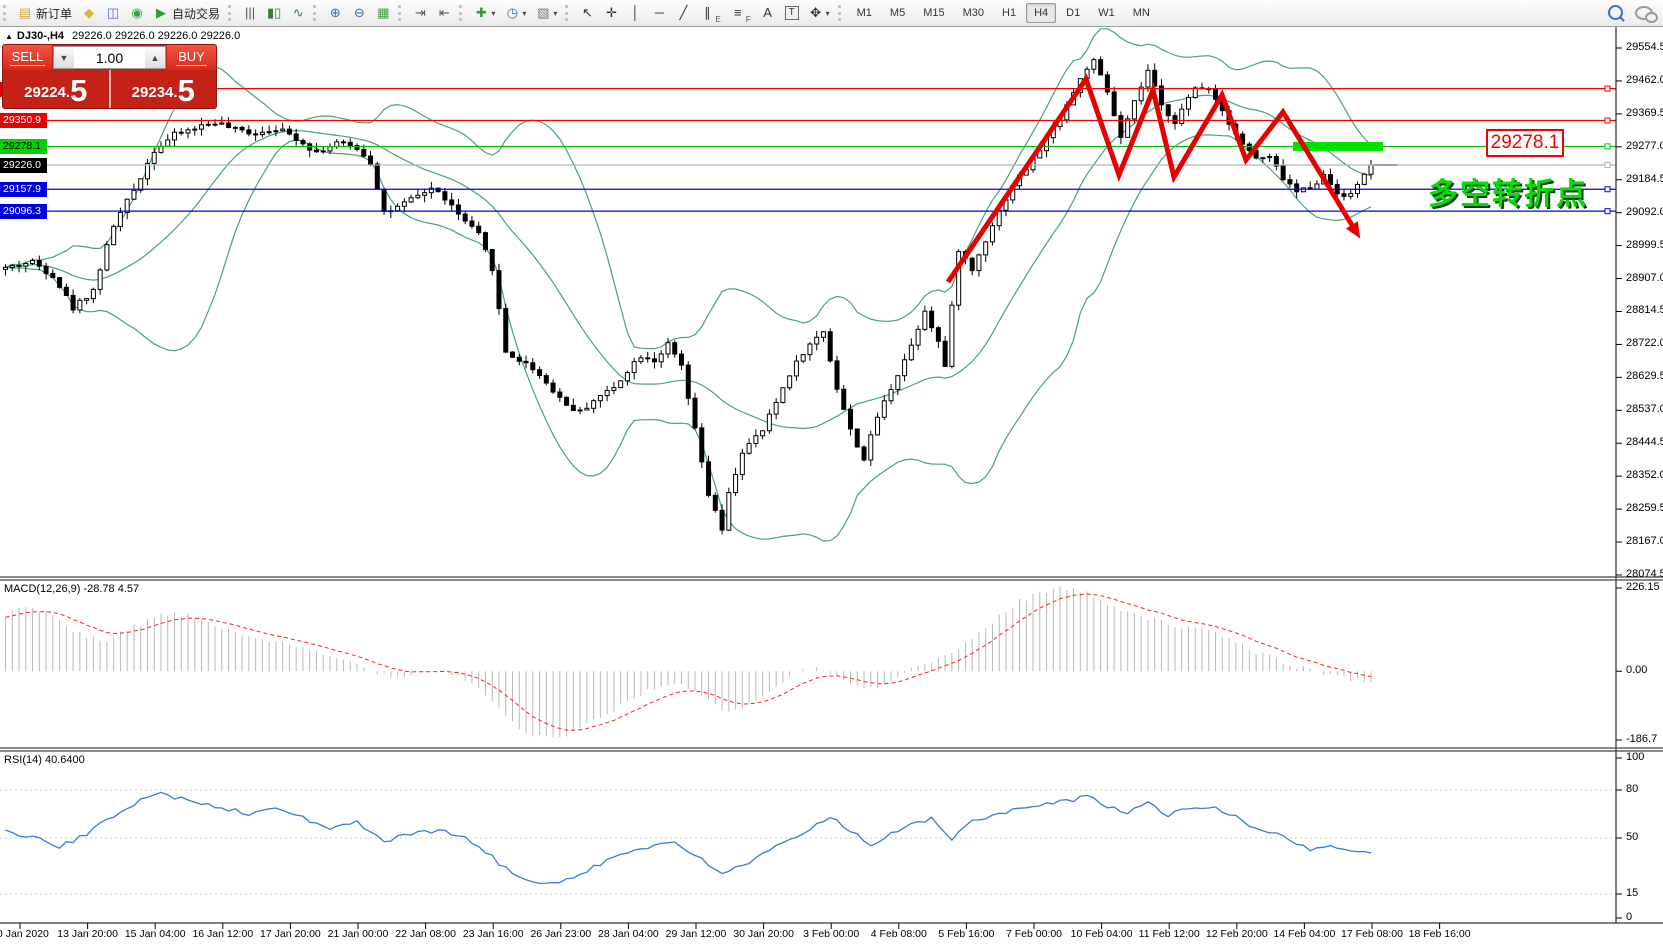 Image resolution: width=1663 pixels, height=946 pixels. I want to click on buy-button: BUY, so click(191, 57).